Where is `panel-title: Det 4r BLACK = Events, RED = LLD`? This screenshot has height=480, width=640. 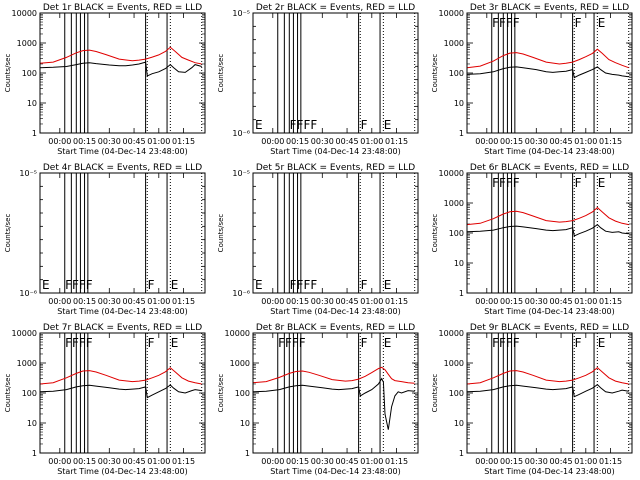 panel-title: Det 4r BLACK = Events, RED = LLD is located at coordinates (122, 168).